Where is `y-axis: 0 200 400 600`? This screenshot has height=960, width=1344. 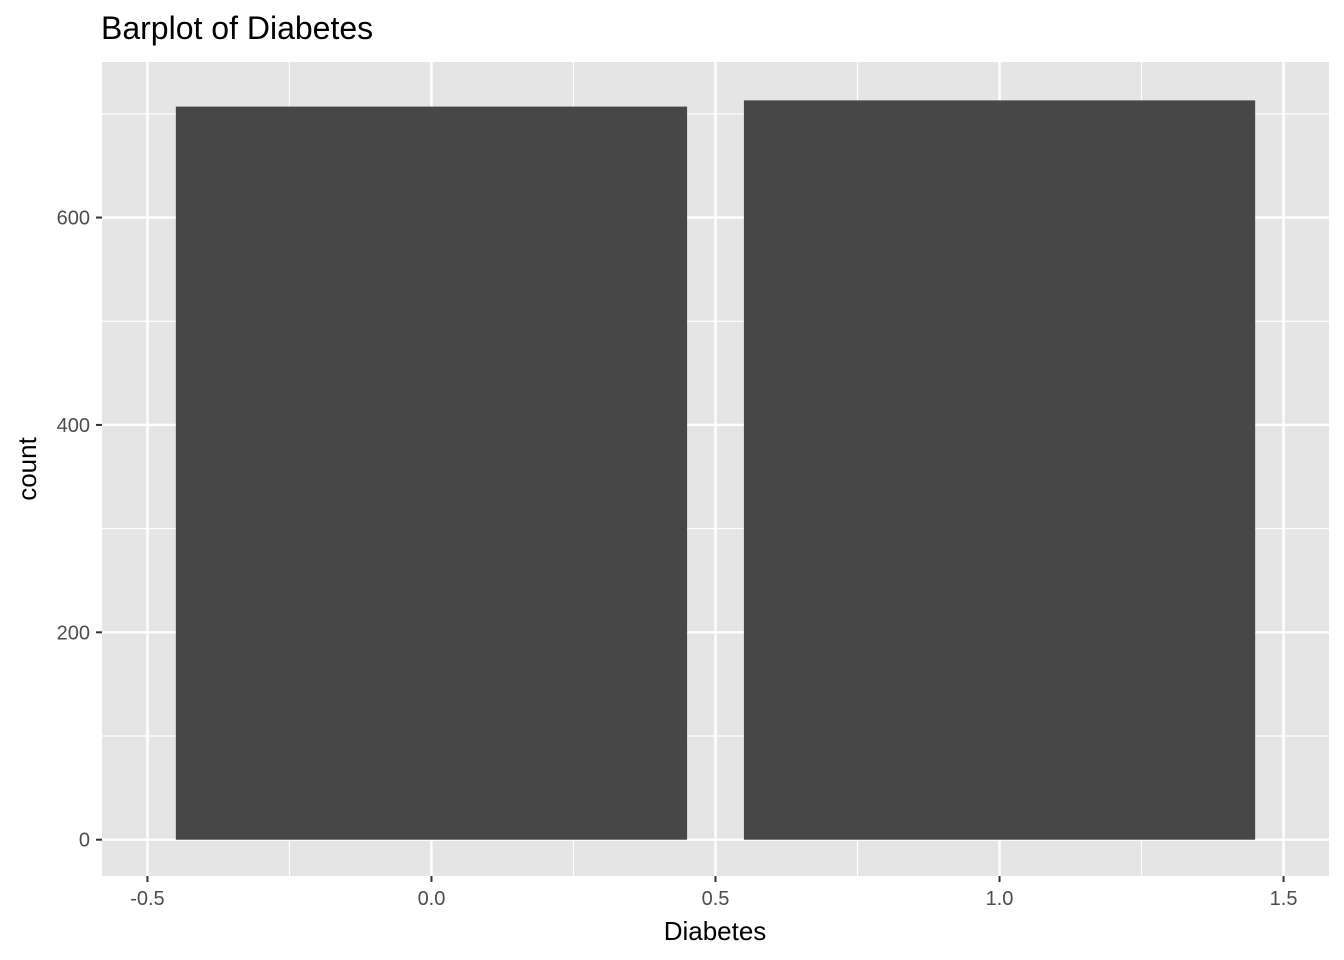
y-axis: 0 200 400 600 is located at coordinates (79, 530).